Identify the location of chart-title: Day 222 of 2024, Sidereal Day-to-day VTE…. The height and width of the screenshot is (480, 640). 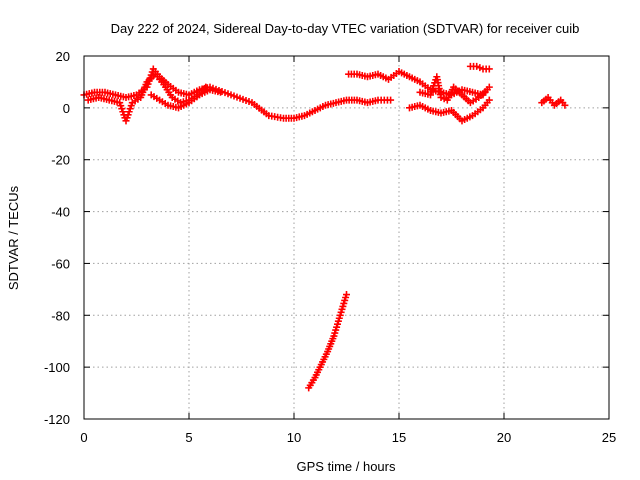
(345, 28).